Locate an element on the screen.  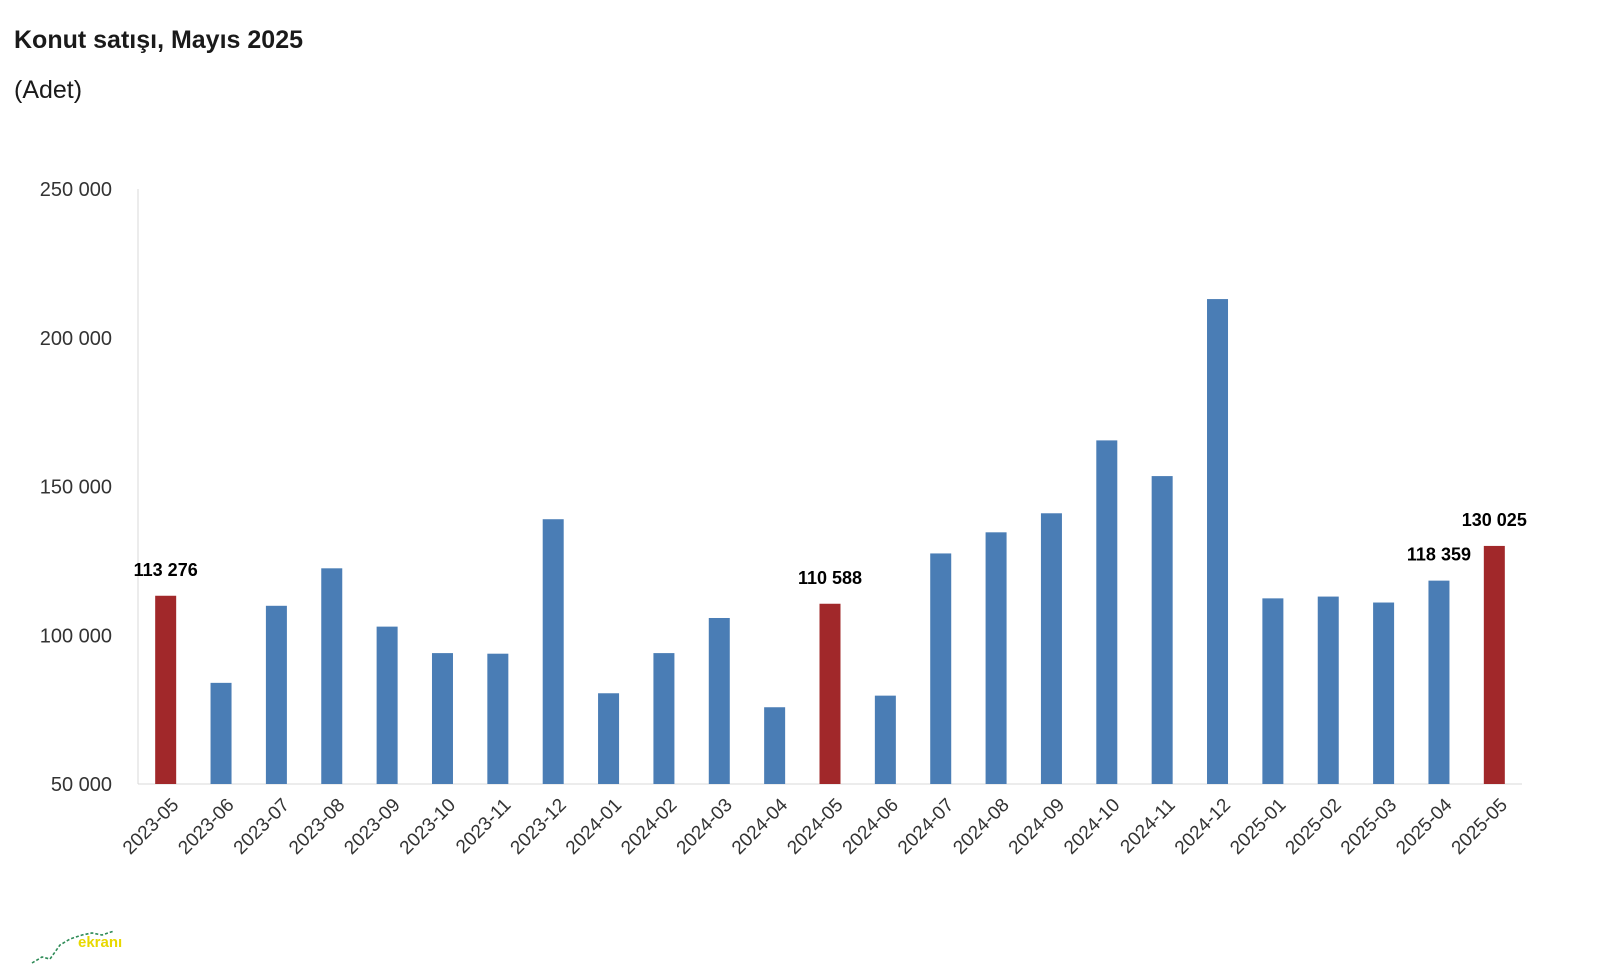
x-tick-label: 2024-02 is located at coordinates (649, 827).